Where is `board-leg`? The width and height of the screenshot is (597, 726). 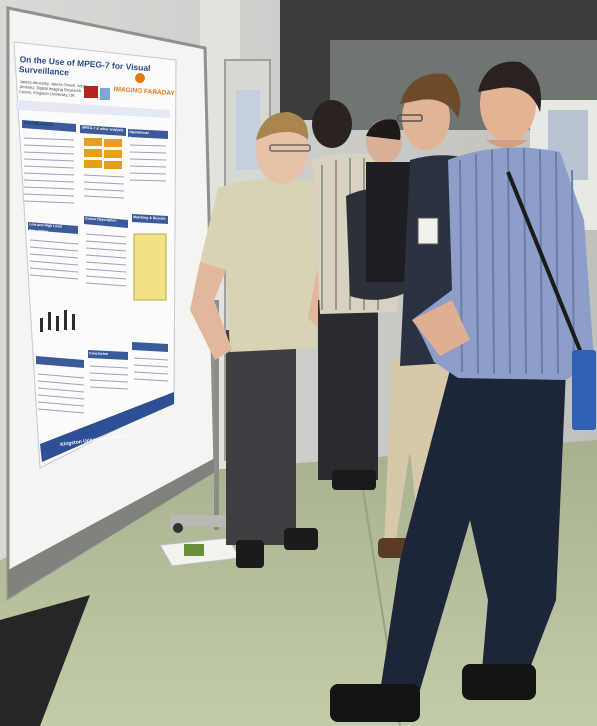
board-leg is located at coordinates (216, 415).